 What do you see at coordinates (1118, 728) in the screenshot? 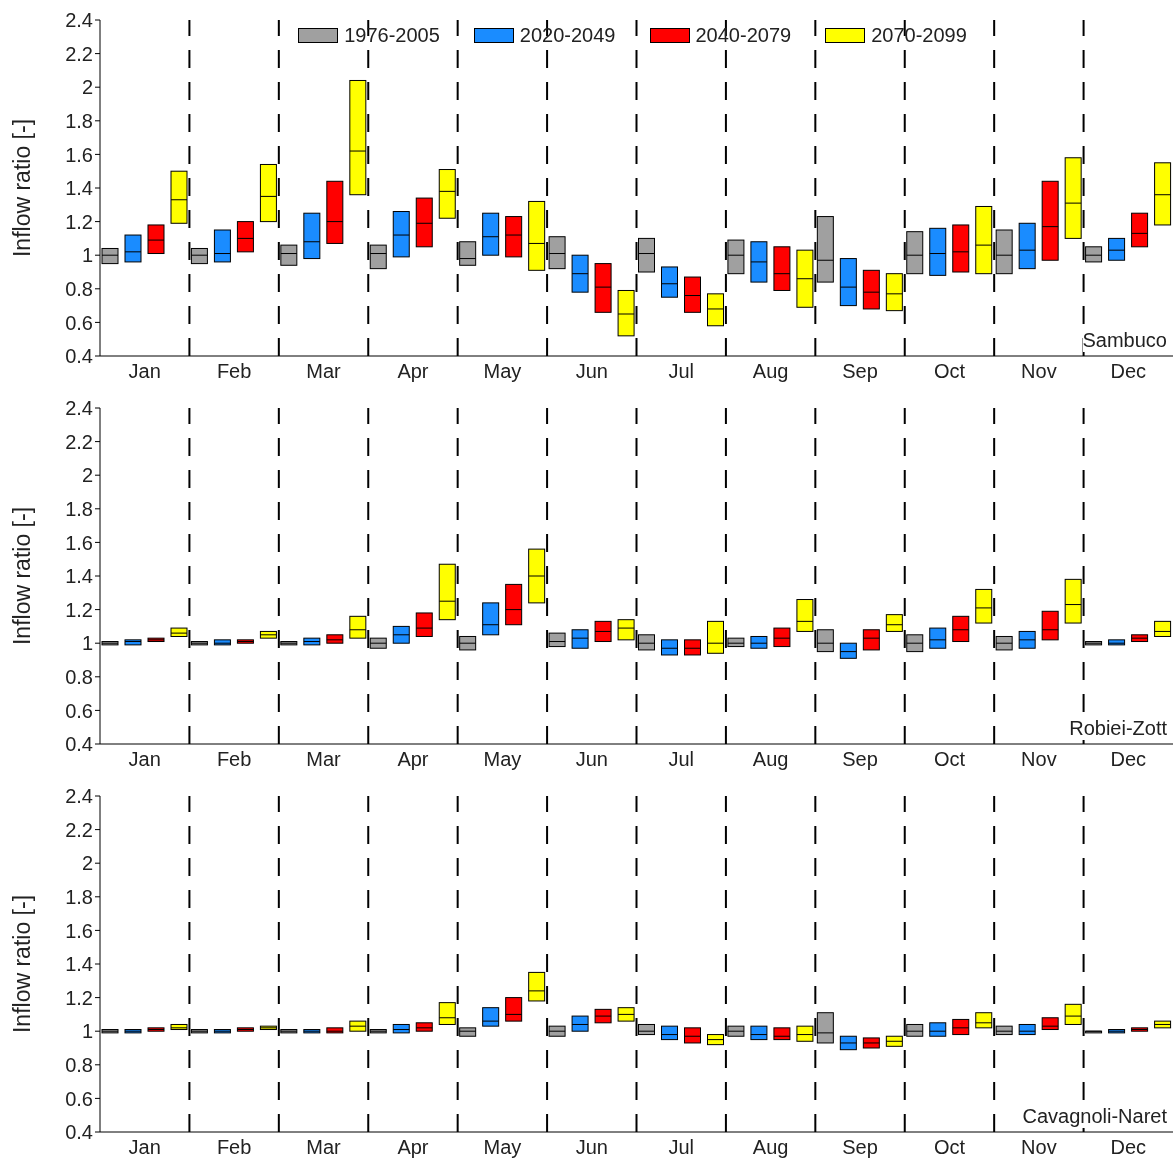
I see `annotation: Robiei-Zott` at bounding box center [1118, 728].